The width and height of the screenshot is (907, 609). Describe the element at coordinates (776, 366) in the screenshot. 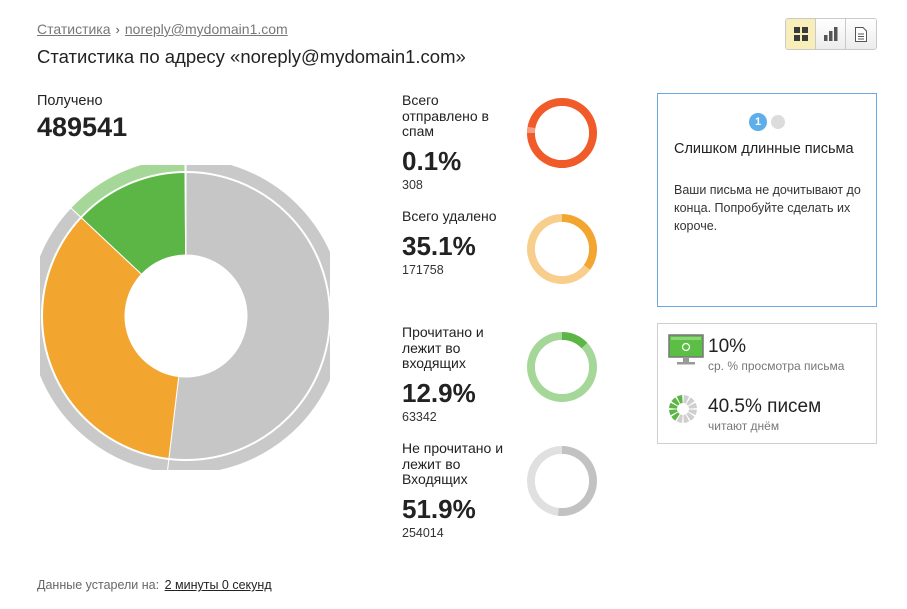

I see `metric-view-label: ср. % просмотра письма` at that location.